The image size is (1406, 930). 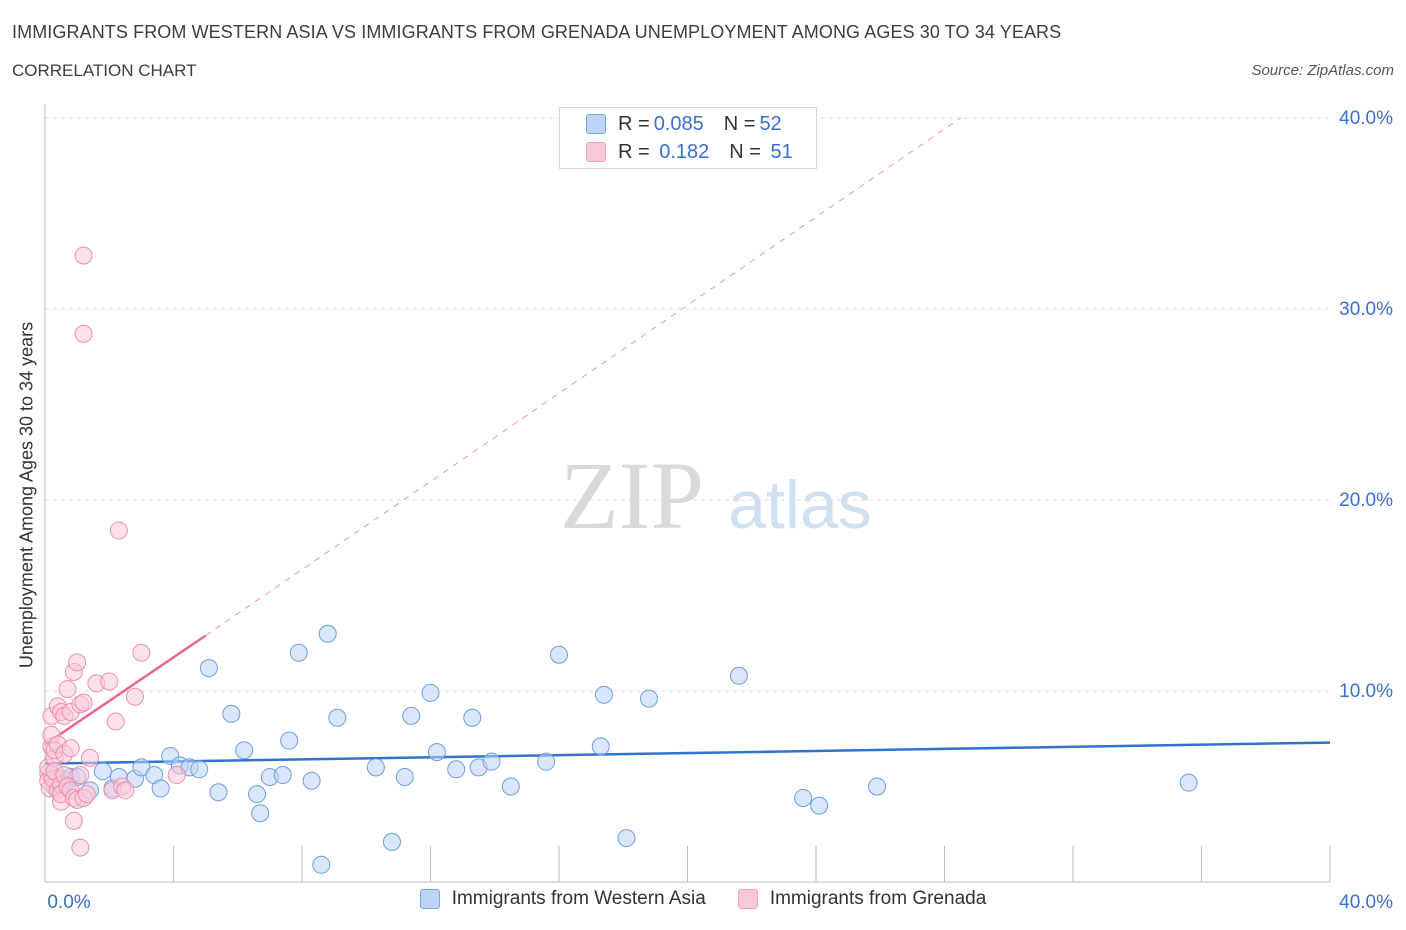 What do you see at coordinates (878, 898) in the screenshot?
I see `legend-label-grenada: Immigrants from Grenada` at bounding box center [878, 898].